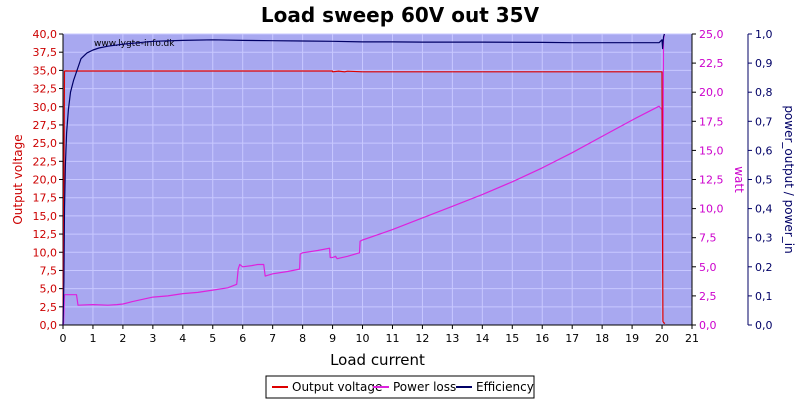  What do you see at coordinates (711, 209) in the screenshot?
I see `y-right1-tick-label: 10,0` at bounding box center [711, 209].